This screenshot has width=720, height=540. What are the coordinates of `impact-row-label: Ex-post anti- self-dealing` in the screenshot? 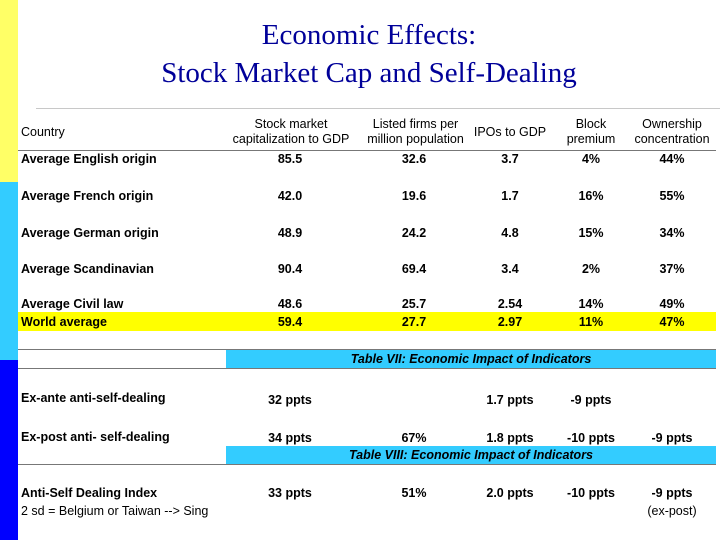 It's located at (95, 437).